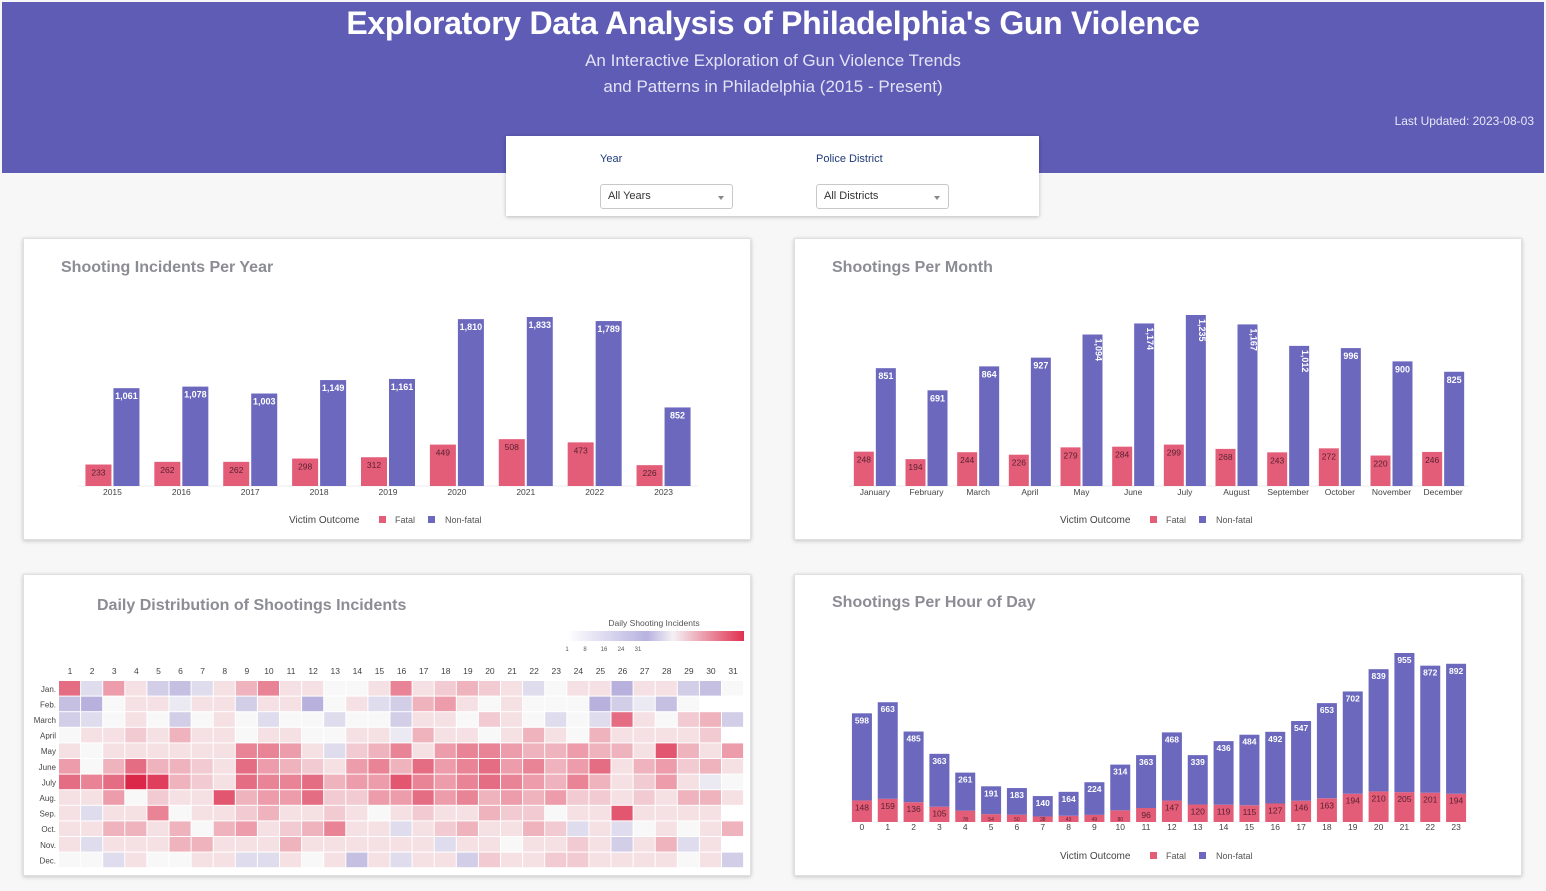  What do you see at coordinates (721, 198) in the screenshot?
I see `chevron-down-icon` at bounding box center [721, 198].